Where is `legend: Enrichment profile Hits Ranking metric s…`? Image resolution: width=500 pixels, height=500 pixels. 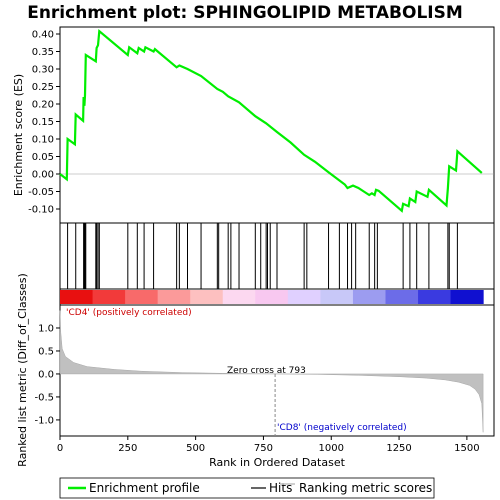 legend: Enrichment profile Hits Ranking metric s… is located at coordinates (247, 488).